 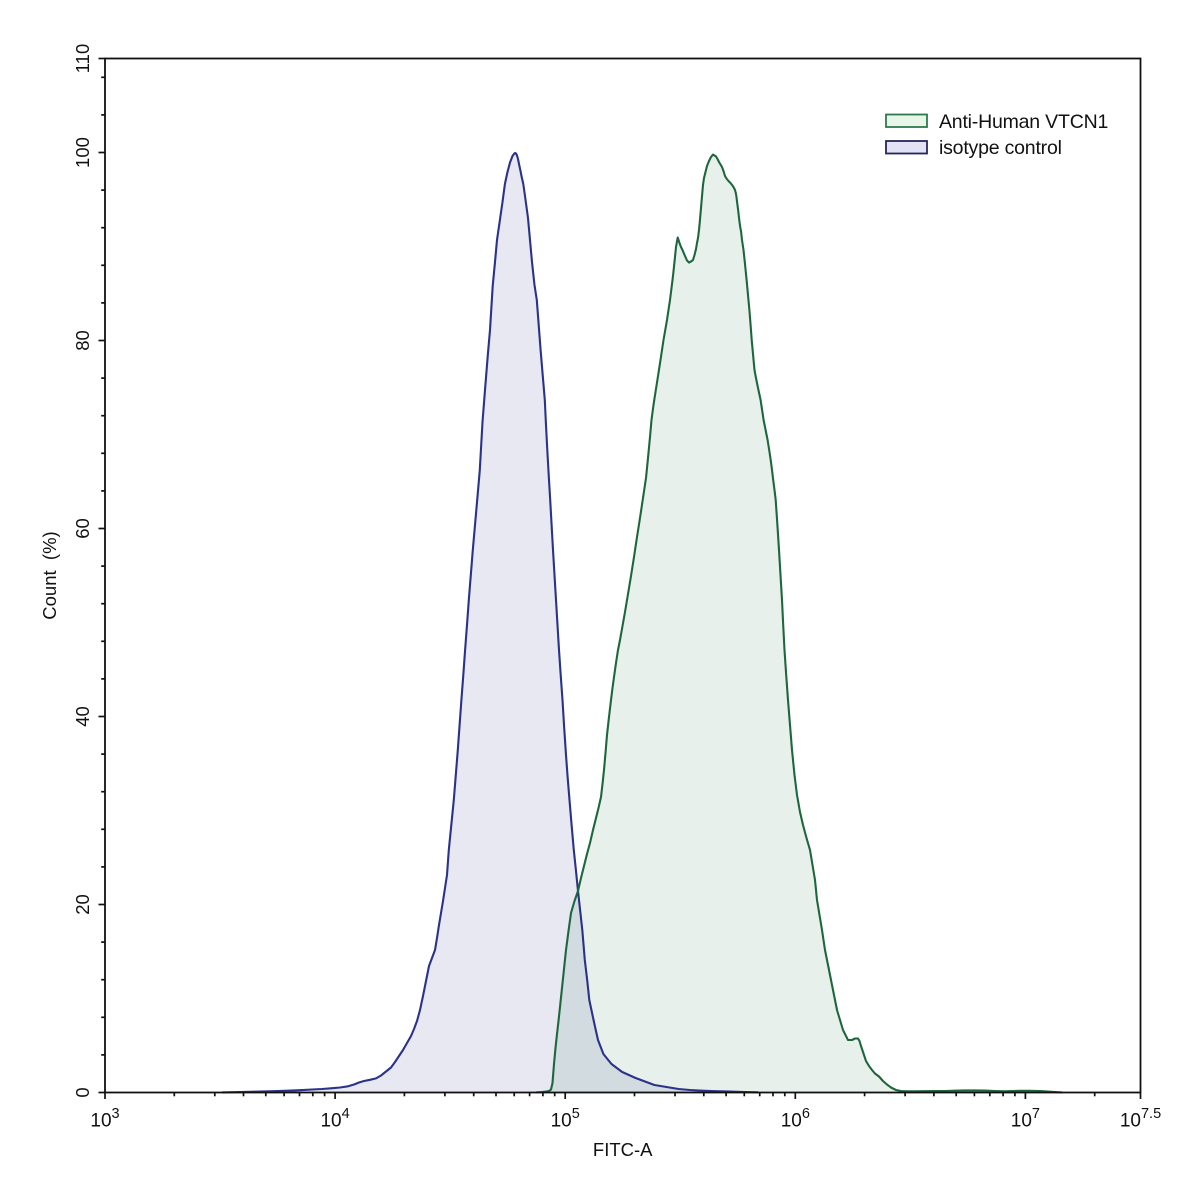 What do you see at coordinates (82, 716) in the screenshot?
I see `svg-text: 40` at bounding box center [82, 716].